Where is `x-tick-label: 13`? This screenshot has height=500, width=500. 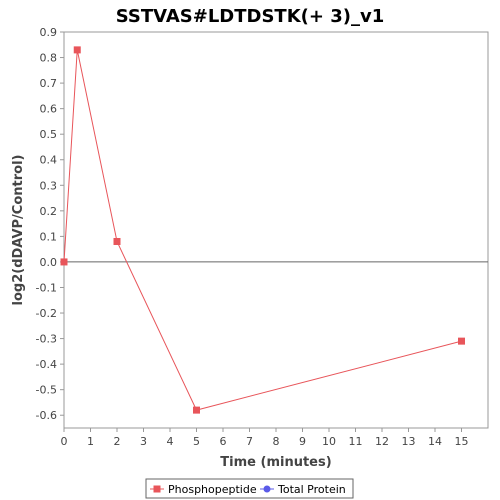 x-tick-label: 13 is located at coordinates (409, 441).